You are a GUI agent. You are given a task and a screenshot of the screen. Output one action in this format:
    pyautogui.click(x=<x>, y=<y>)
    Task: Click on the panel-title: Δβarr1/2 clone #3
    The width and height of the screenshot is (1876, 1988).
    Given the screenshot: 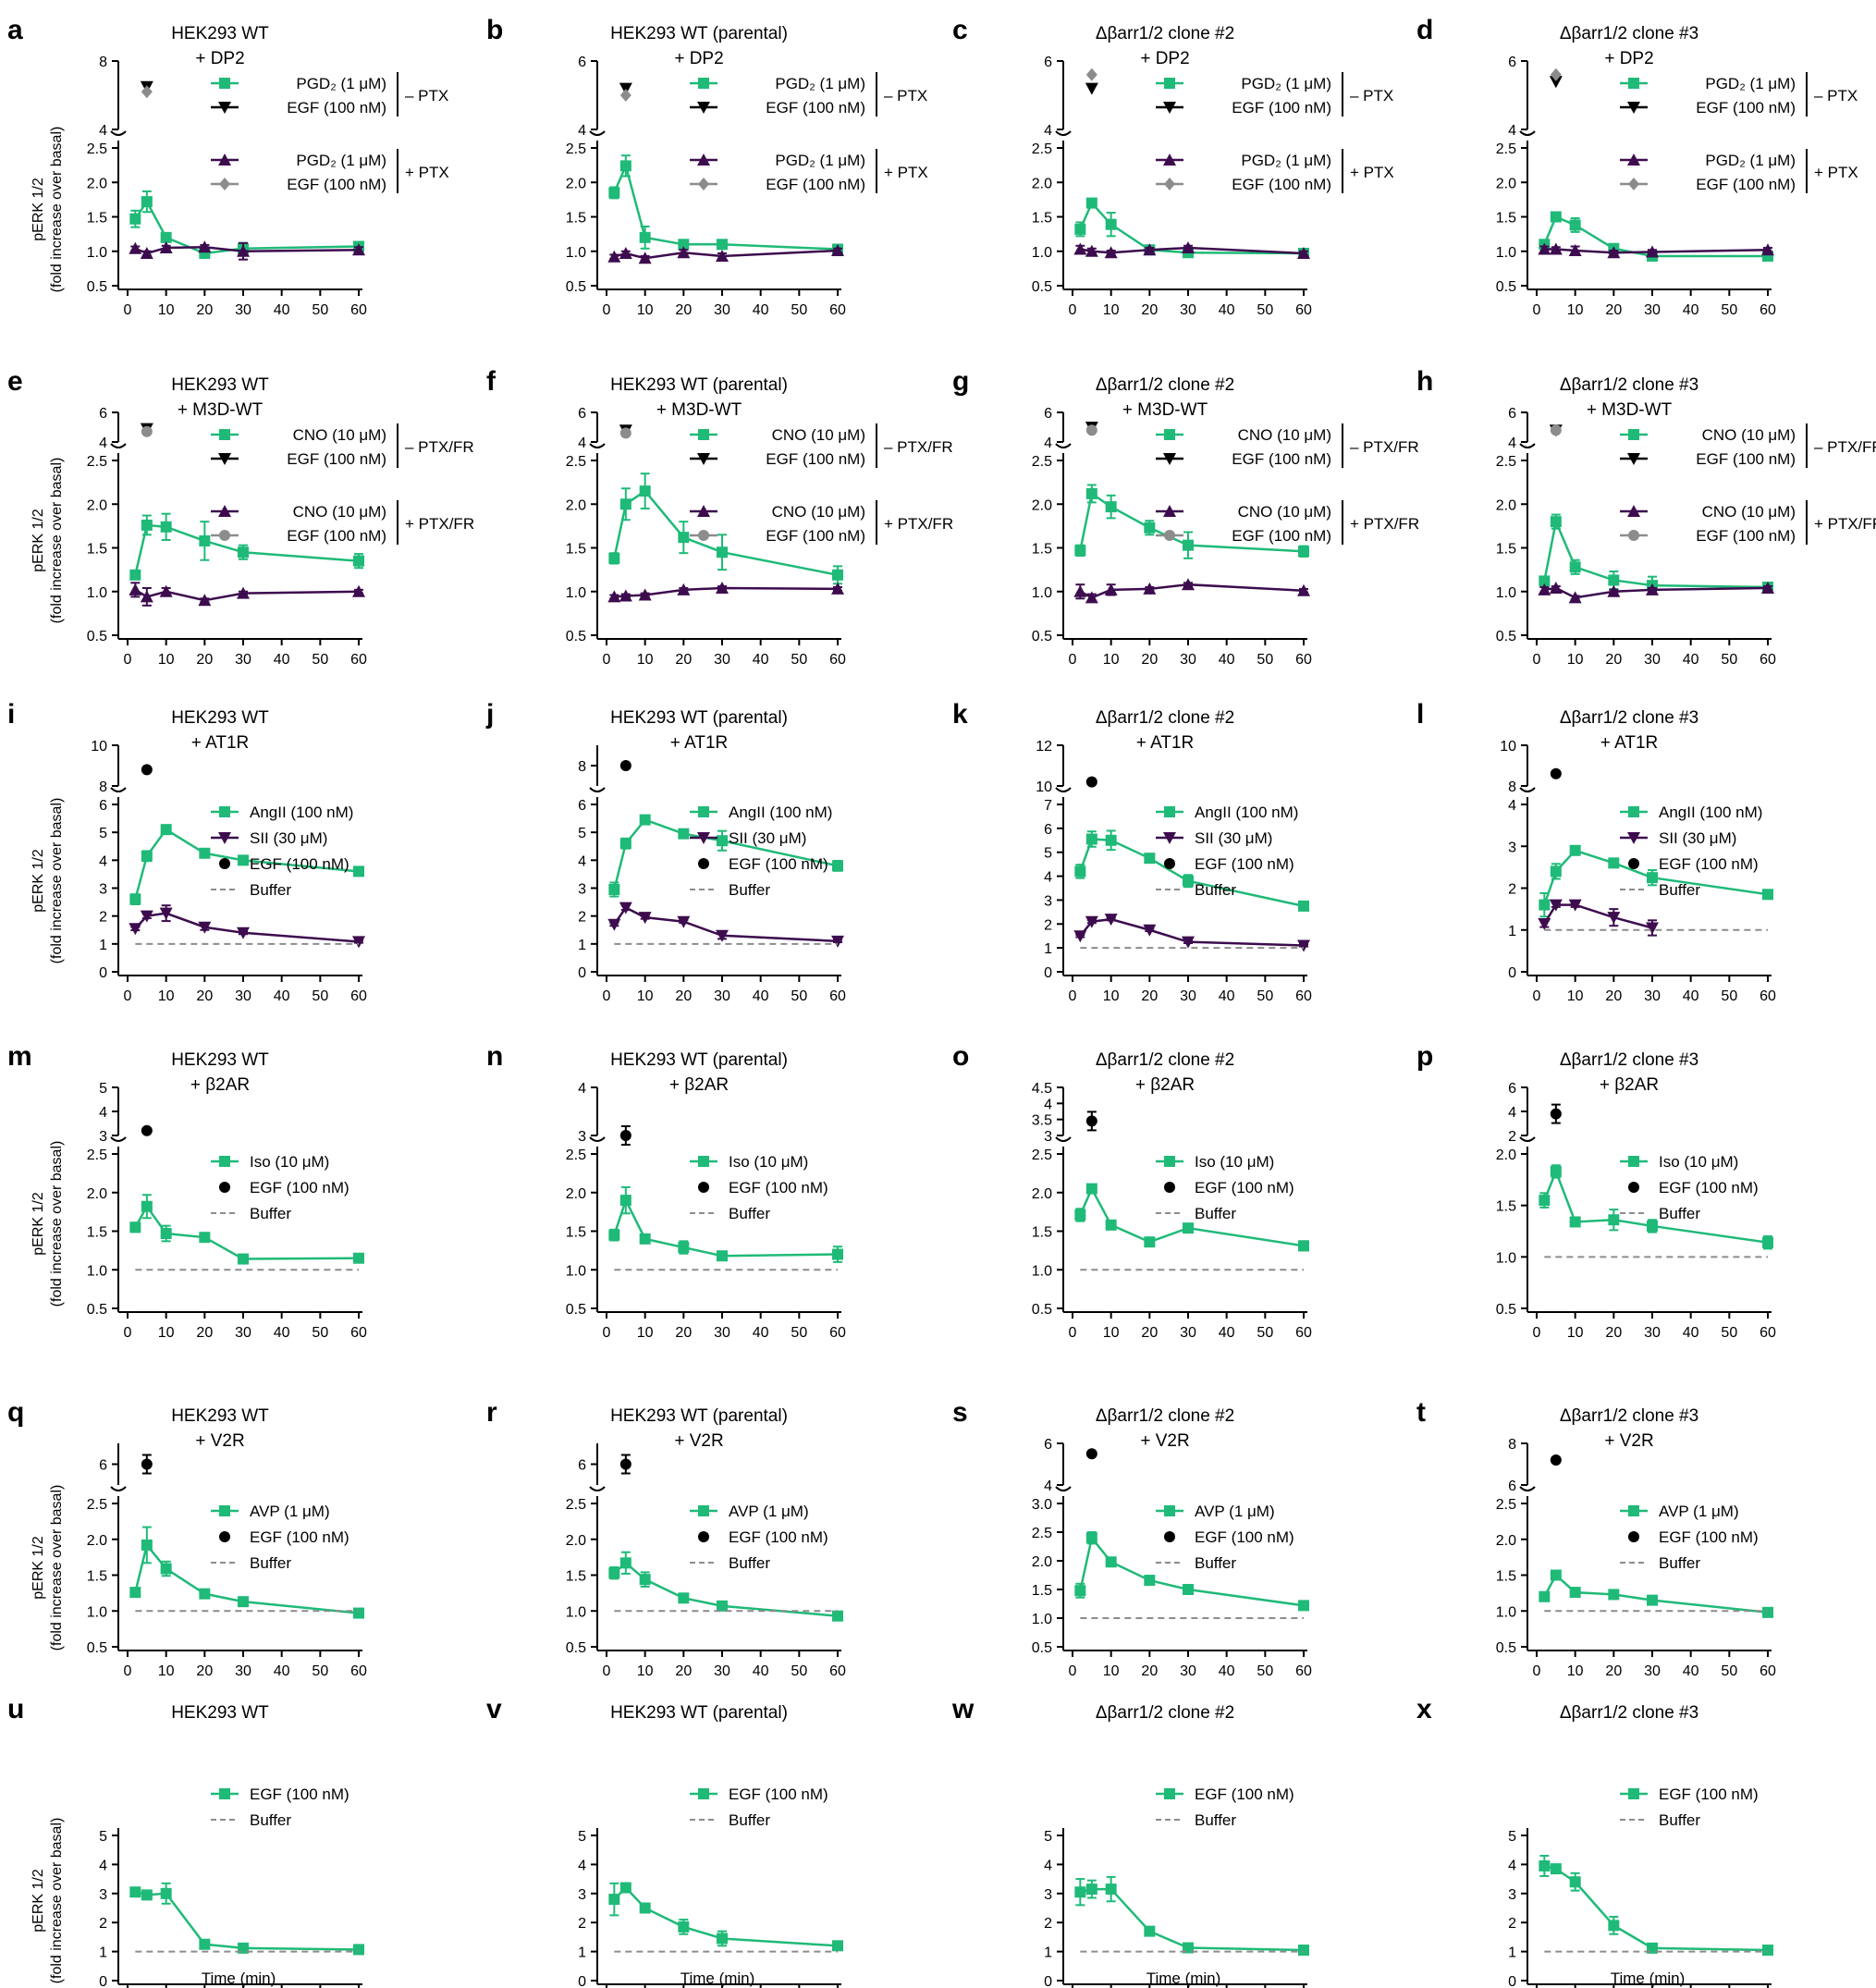 What is the action you would take?
    pyautogui.click(x=1629, y=718)
    